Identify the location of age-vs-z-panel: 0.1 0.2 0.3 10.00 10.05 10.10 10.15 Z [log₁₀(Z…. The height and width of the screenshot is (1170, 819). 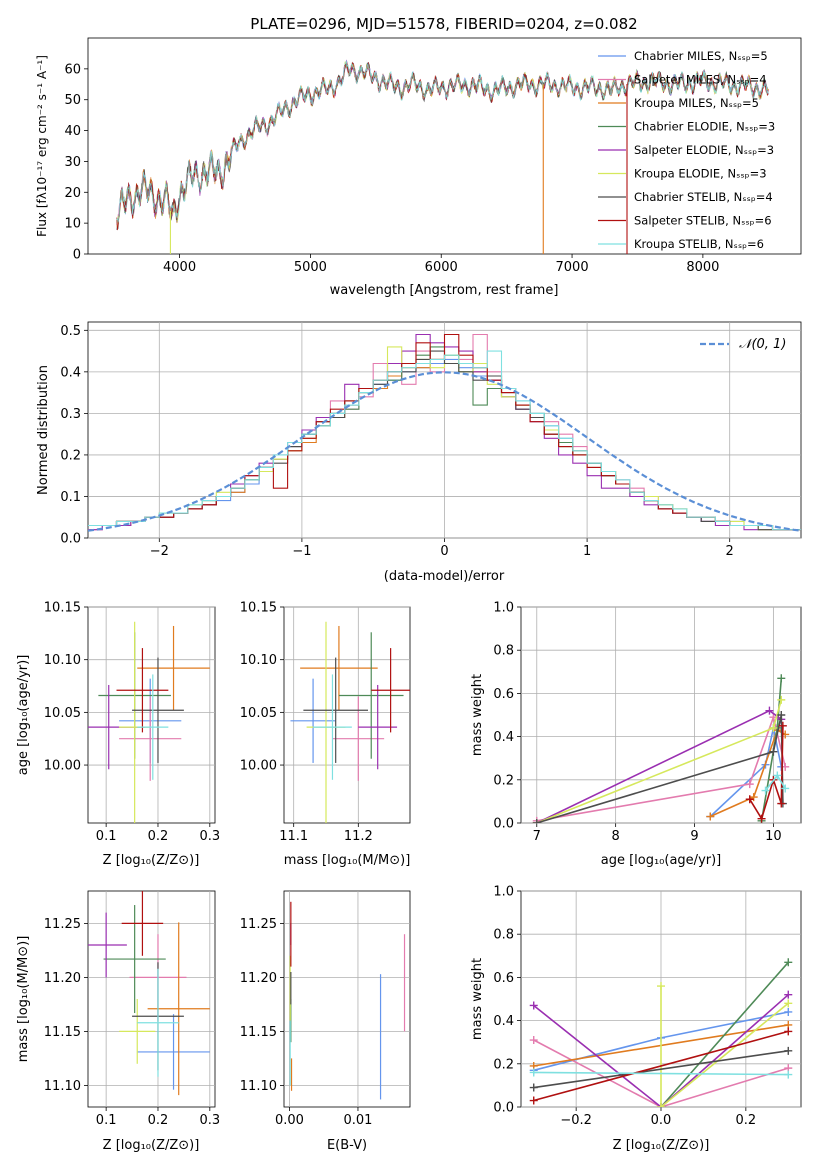
(118, 735).